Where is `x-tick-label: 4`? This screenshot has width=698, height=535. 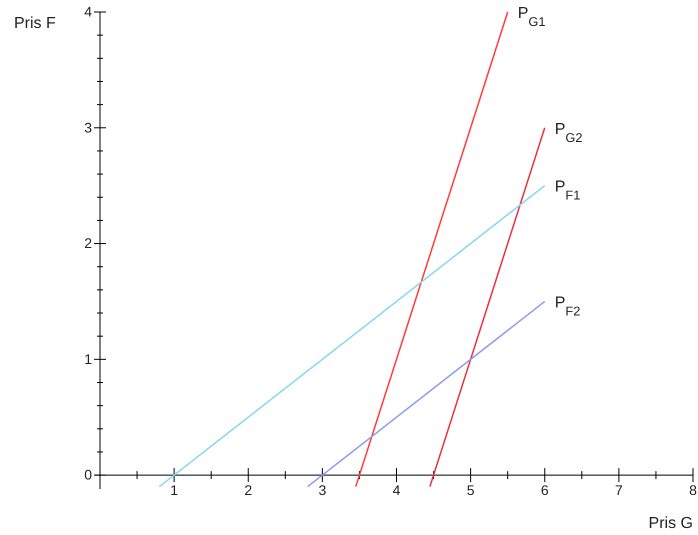 x-tick-label: 4 is located at coordinates (396, 490).